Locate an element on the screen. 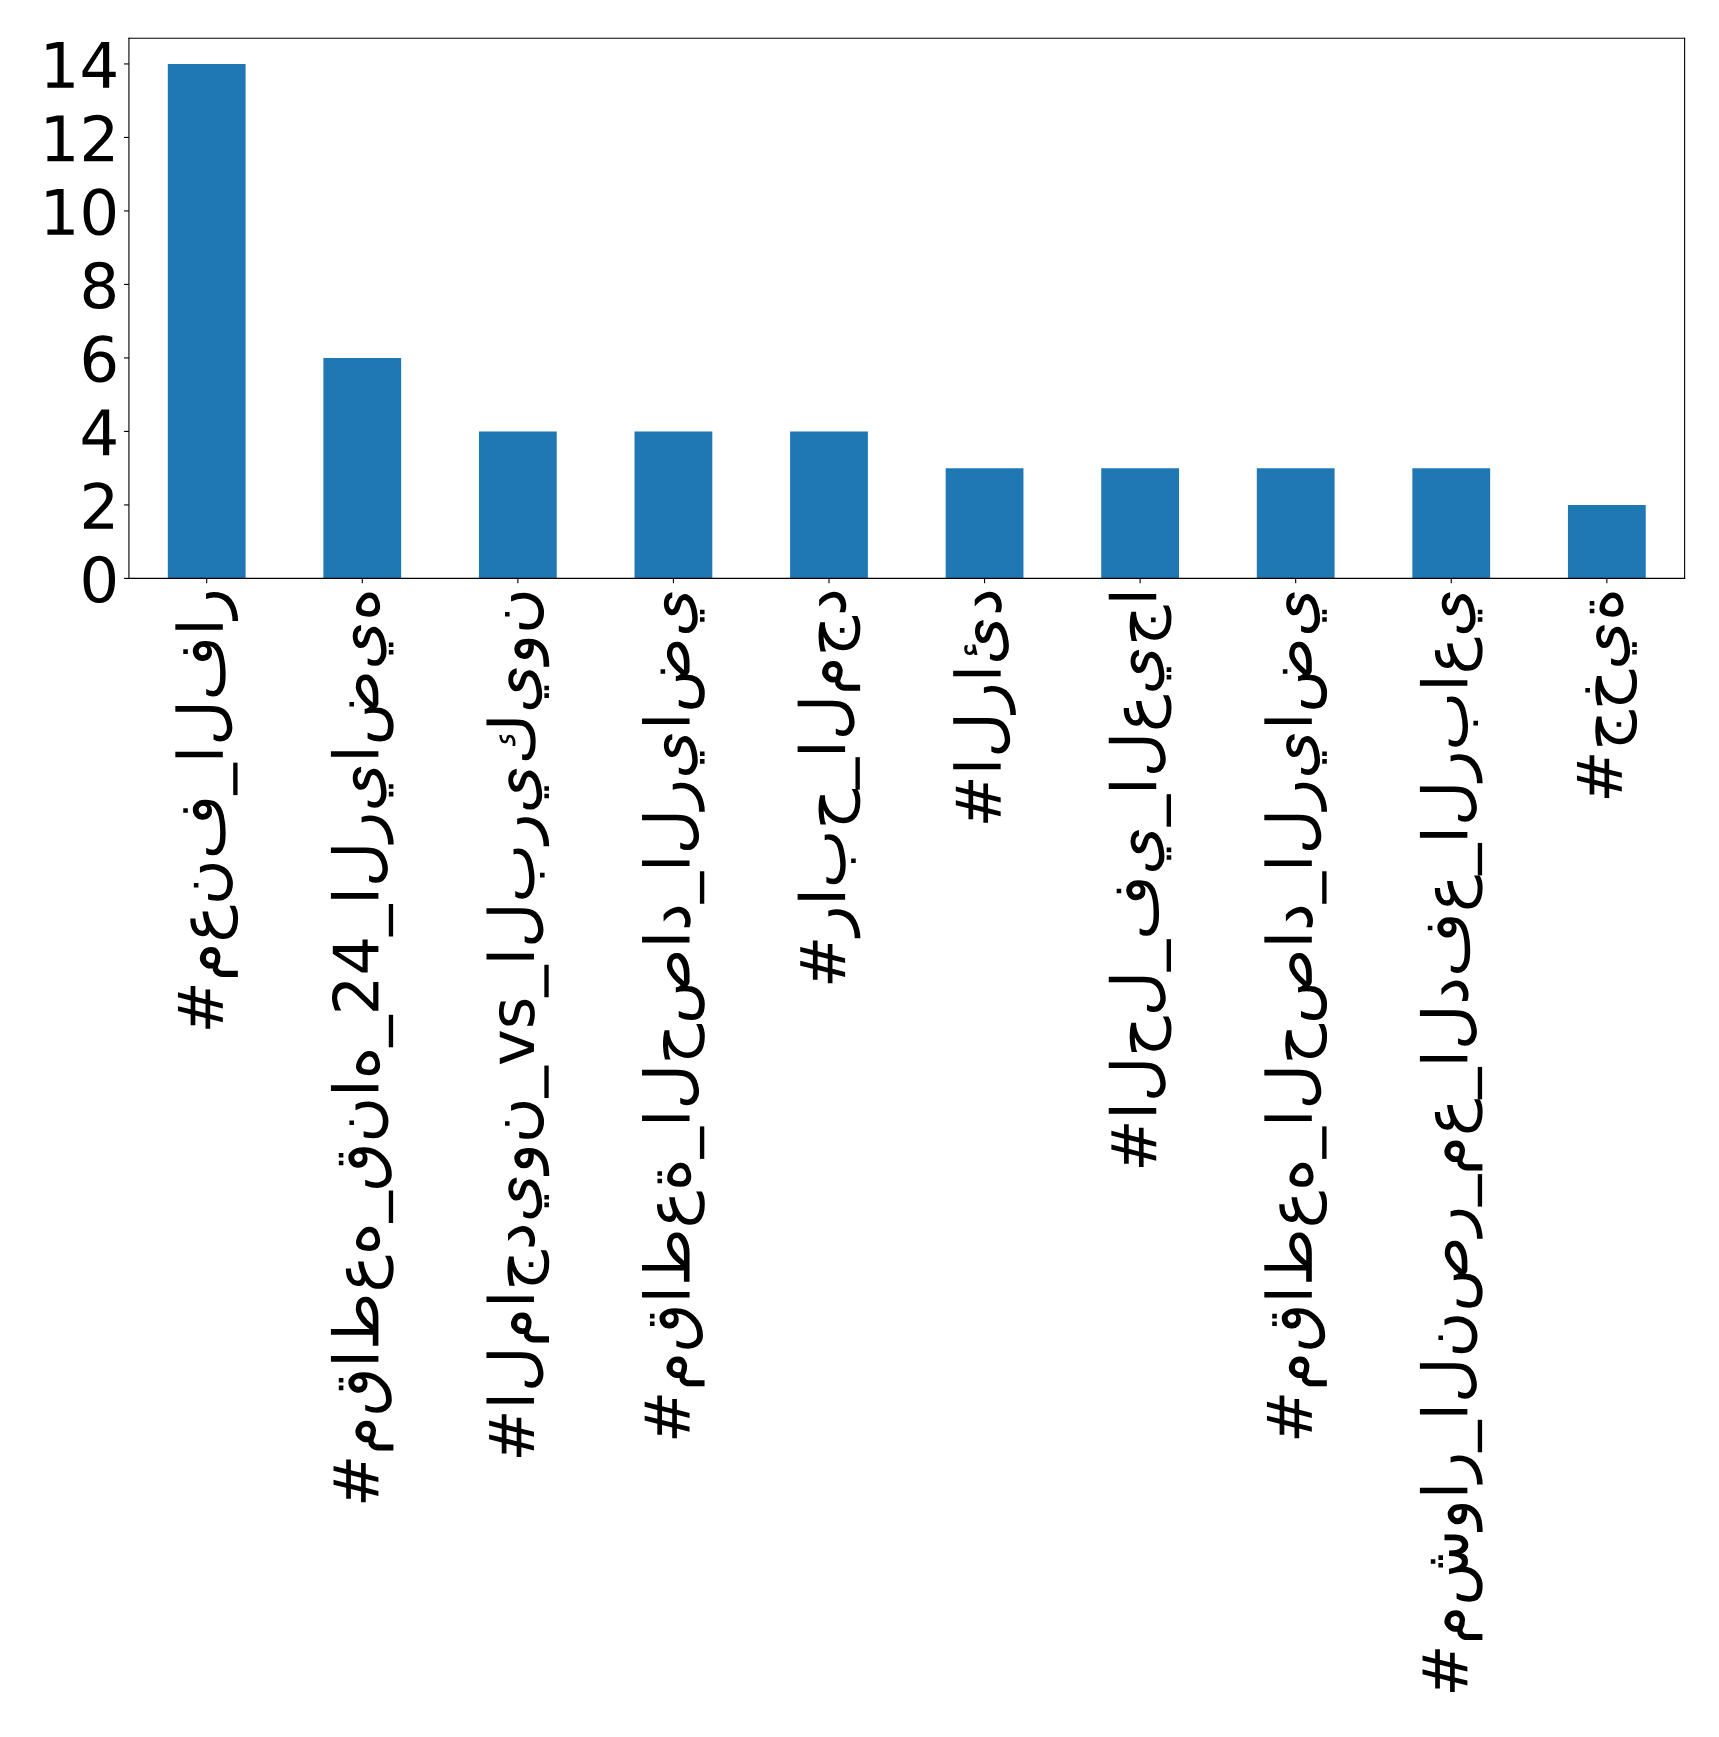 The image size is (1719, 1737). y-tick-label: 10 is located at coordinates (81, 212).